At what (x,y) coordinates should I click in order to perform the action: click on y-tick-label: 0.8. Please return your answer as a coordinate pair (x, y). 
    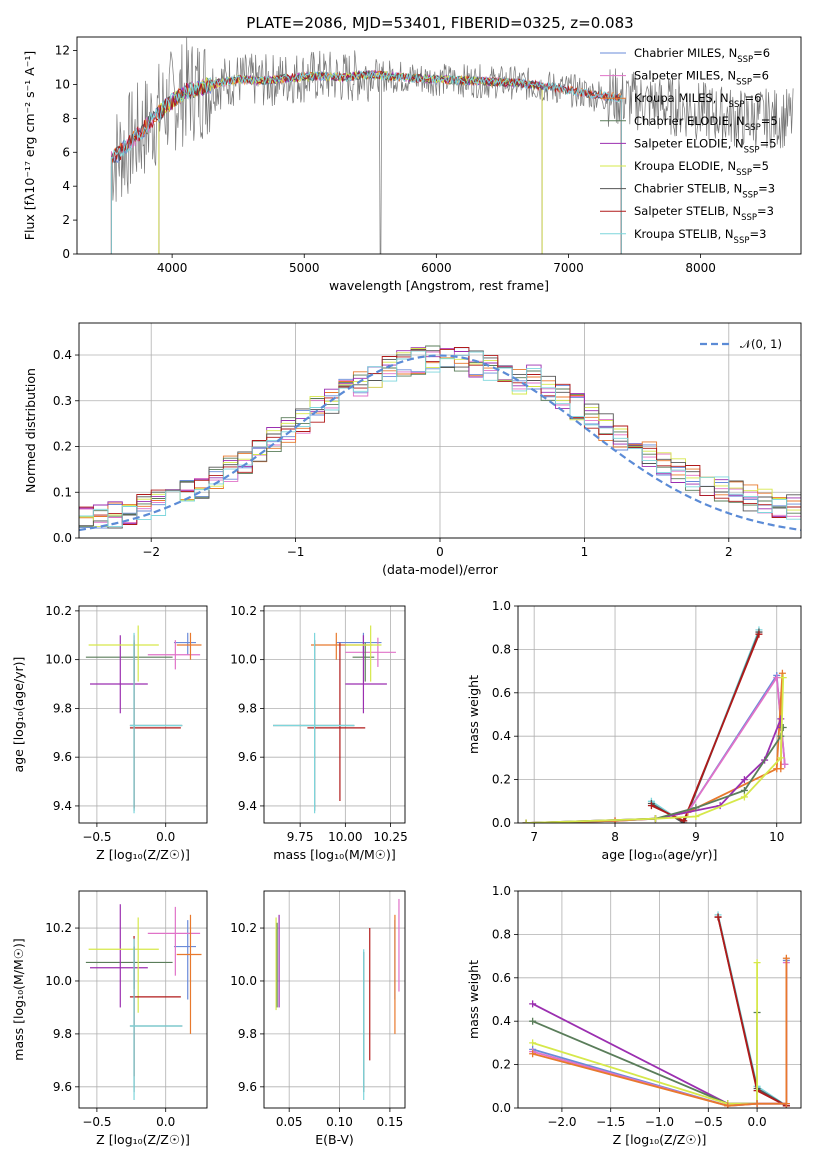
    Looking at the image, I should click on (501, 934).